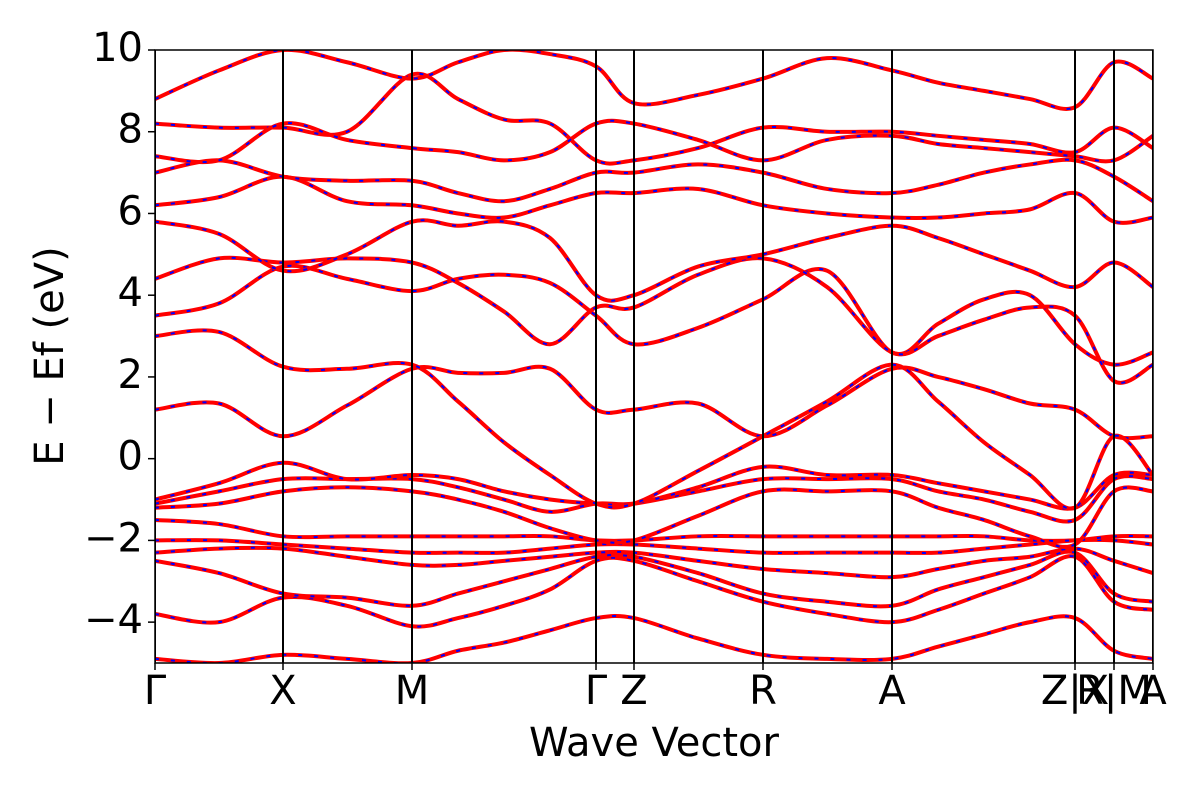  What do you see at coordinates (130, 375) in the screenshot?
I see `y-tick-label: 2` at bounding box center [130, 375].